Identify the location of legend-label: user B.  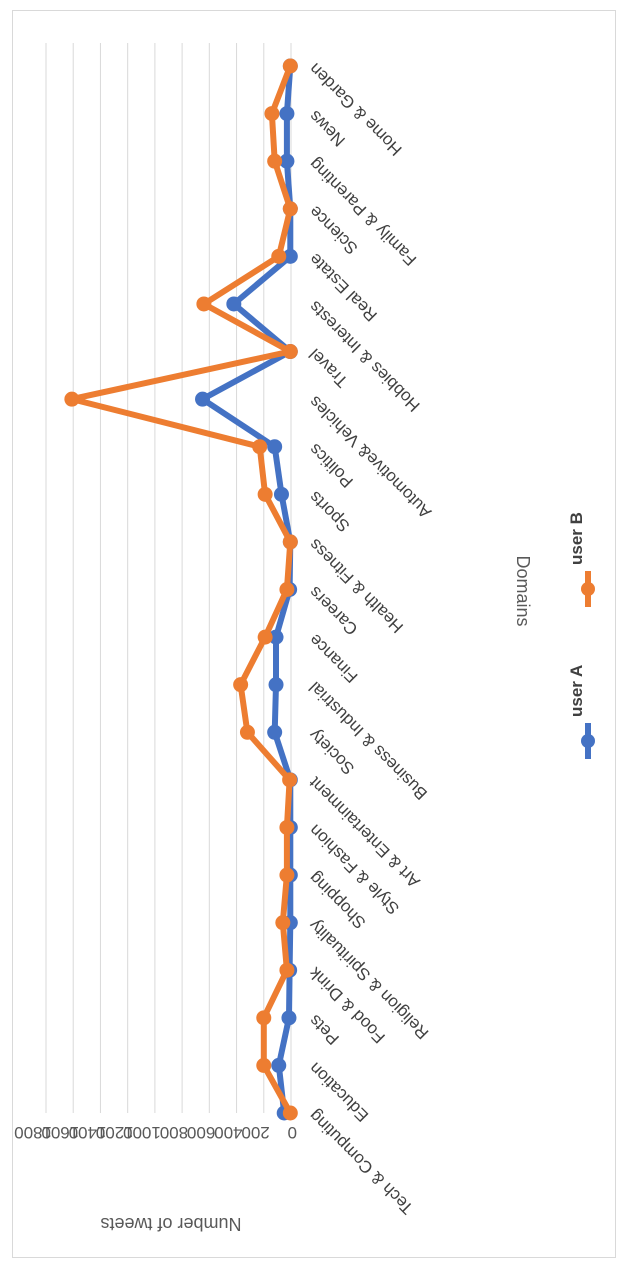
(576, 538).